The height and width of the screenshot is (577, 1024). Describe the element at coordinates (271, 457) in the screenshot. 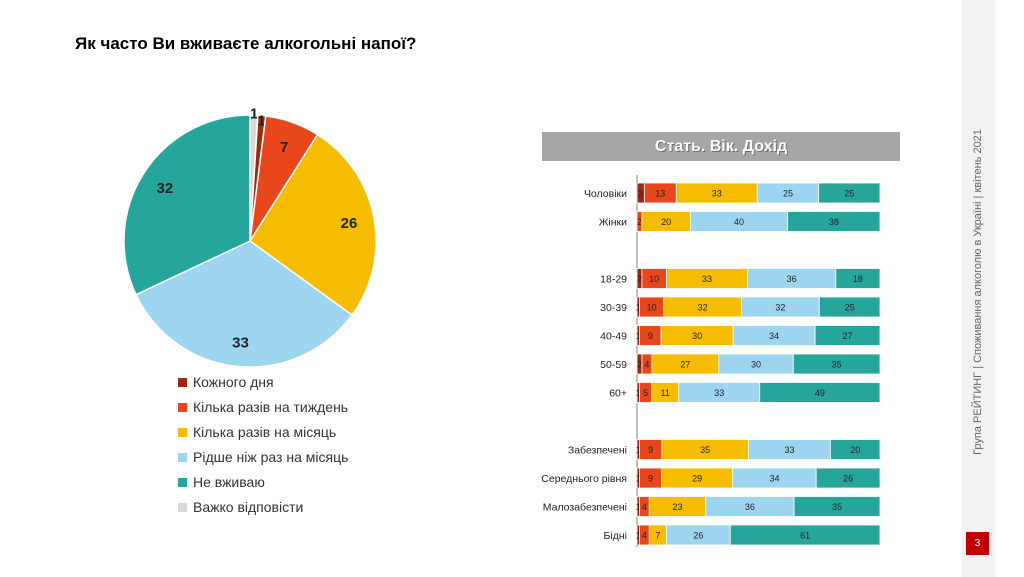

I see `legend-label: Рідше ніж раз на місяць` at that location.